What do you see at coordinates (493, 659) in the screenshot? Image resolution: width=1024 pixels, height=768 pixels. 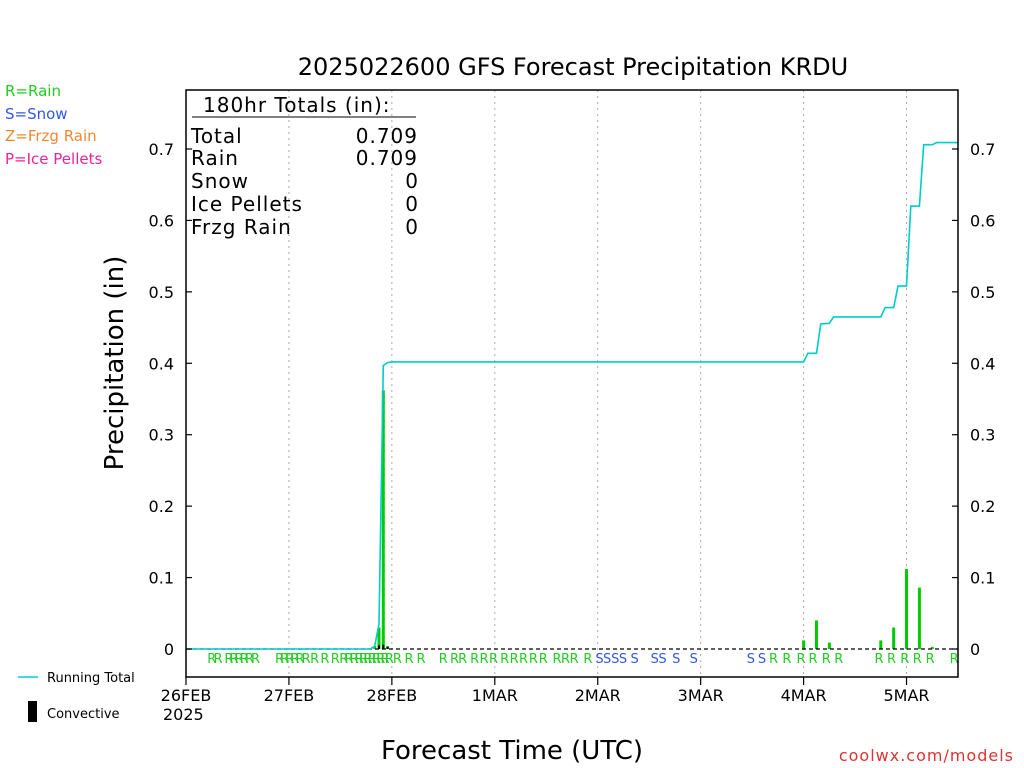 I see `precip-type-marker-36: R` at bounding box center [493, 659].